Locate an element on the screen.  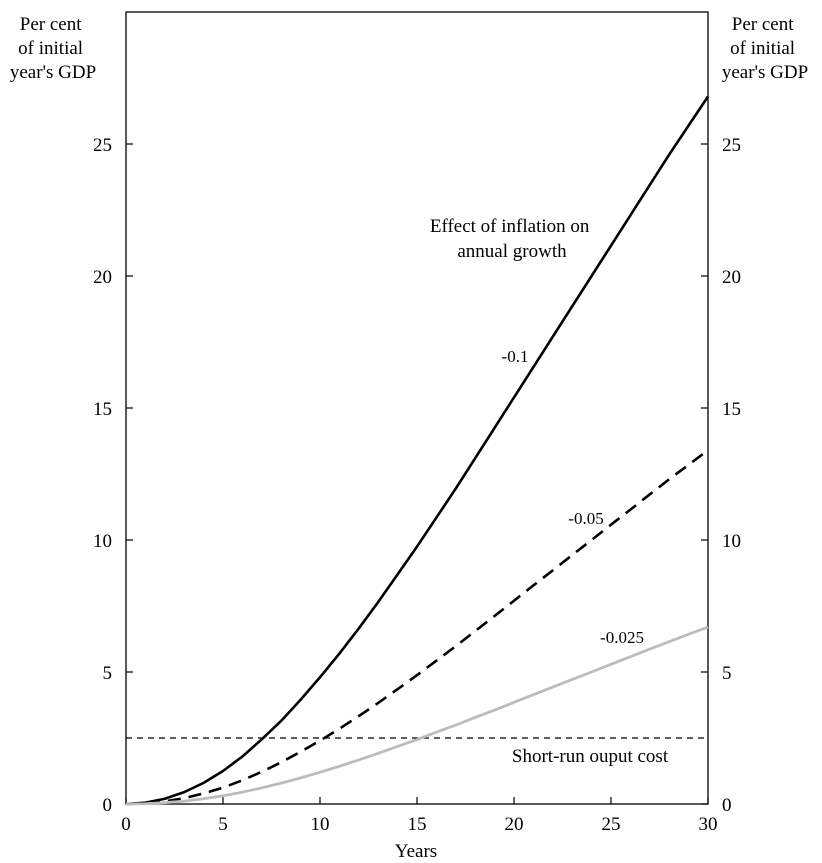
left-axis-title-line: Per cent is located at coordinates (51, 24).